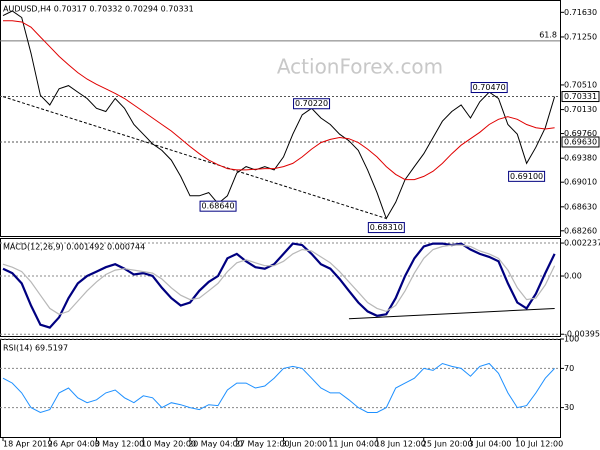 The width and height of the screenshot is (600, 450). Describe the element at coordinates (580, 158) in the screenshot. I see `y-tick-label: 0.69380` at that location.